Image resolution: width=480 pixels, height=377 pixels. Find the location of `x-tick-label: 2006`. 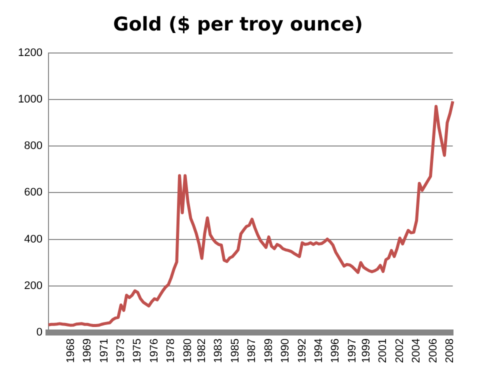

x-tick-label: 2006 is located at coordinates (433, 351).